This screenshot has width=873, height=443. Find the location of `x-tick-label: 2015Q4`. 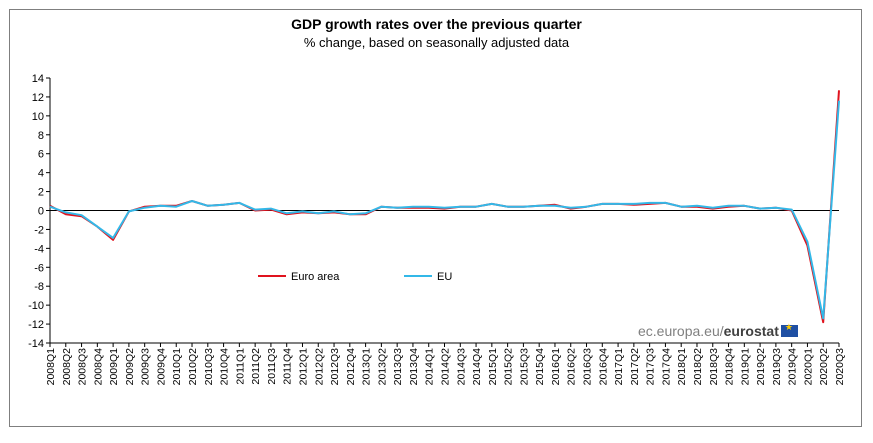

x-tick-label: 2015Q4 is located at coordinates (540, 367).